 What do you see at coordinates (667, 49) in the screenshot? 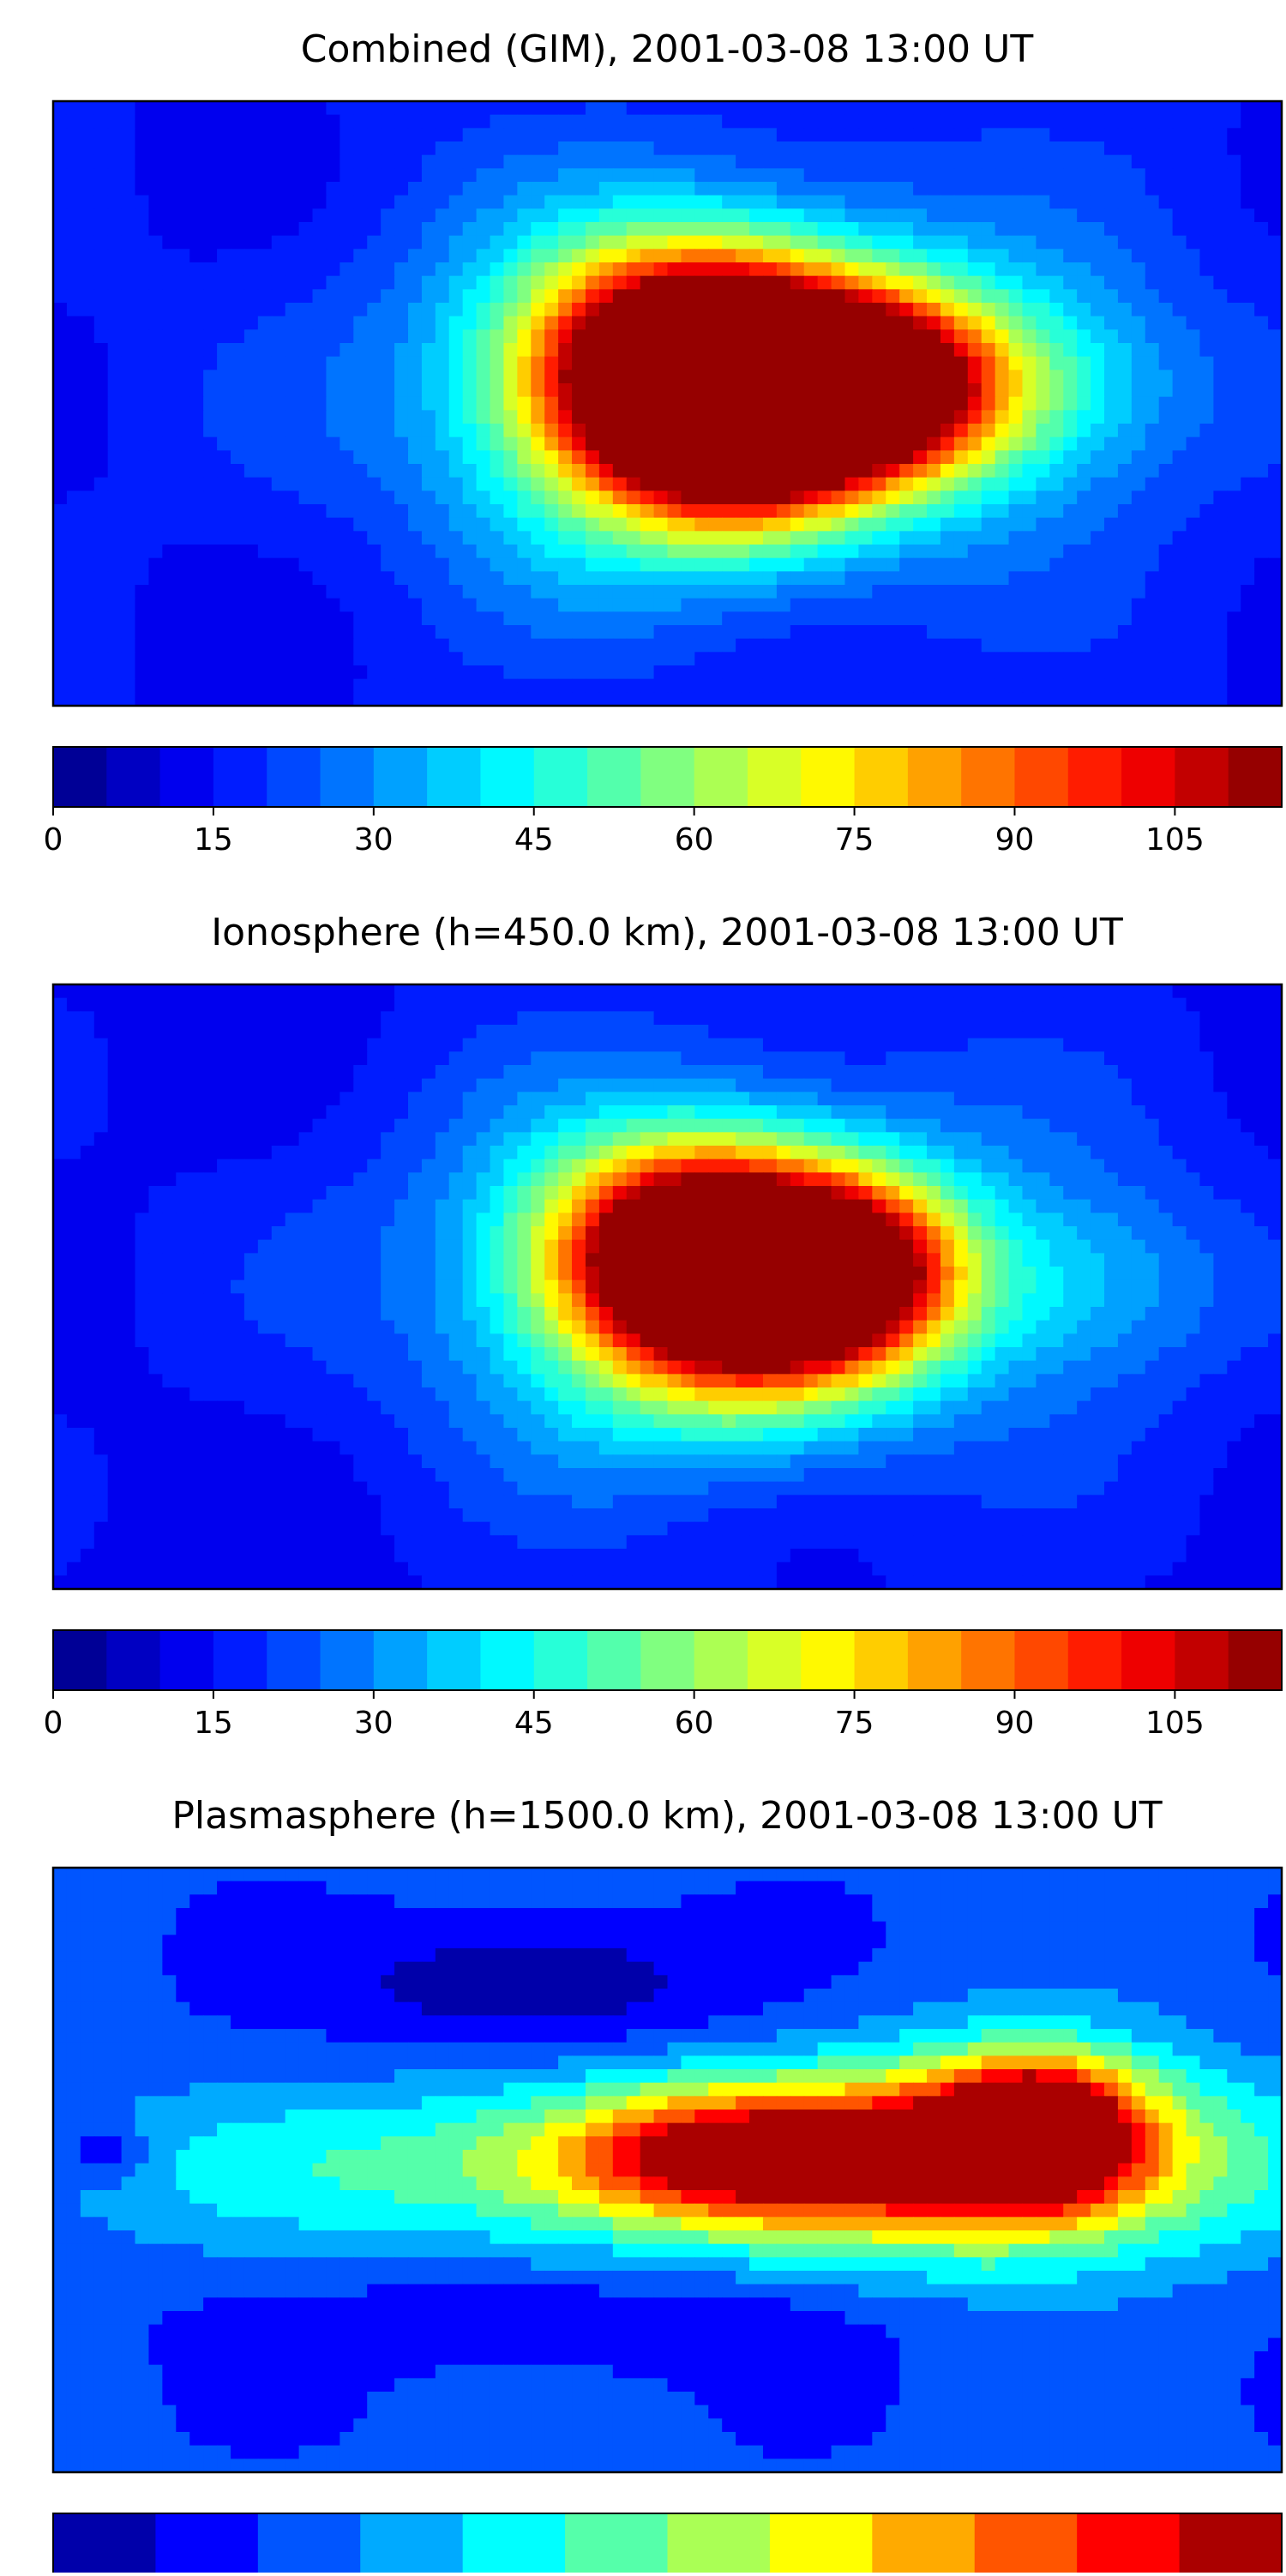
I see `chart-title: Combined (GIM), 2001-03-08 13:00 UT` at bounding box center [667, 49].